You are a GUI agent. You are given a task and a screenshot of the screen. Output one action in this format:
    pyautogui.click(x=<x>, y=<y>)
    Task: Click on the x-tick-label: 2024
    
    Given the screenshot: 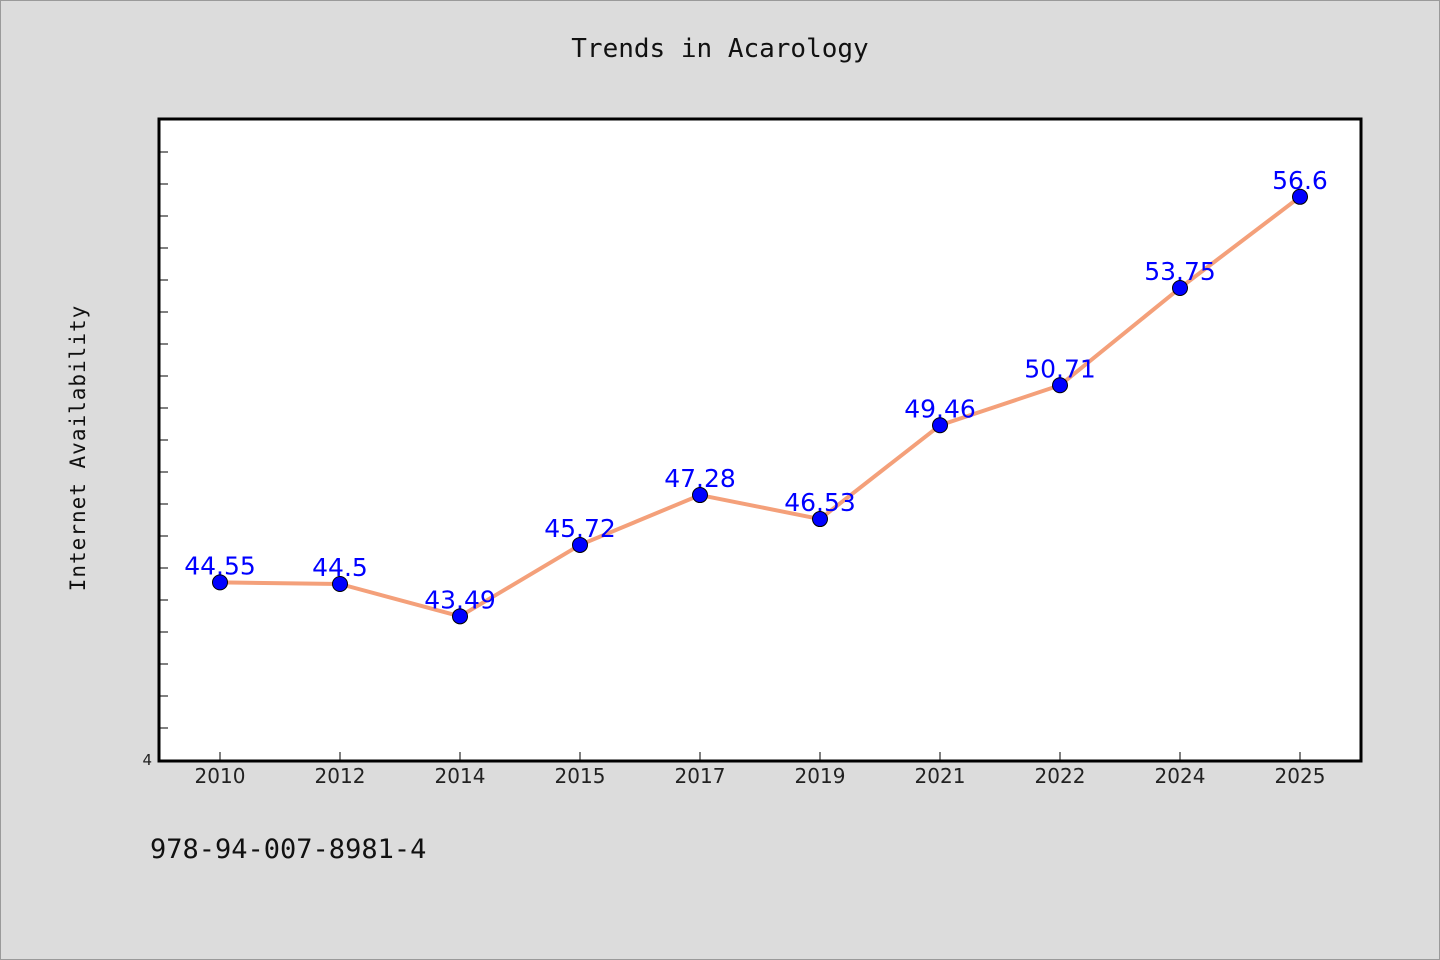 What is the action you would take?
    pyautogui.click(x=1180, y=776)
    